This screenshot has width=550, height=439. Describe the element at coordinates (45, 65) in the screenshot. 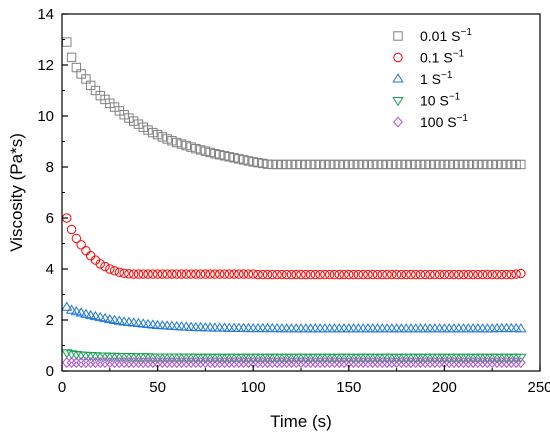

I see `y-tick-label: 12` at that location.